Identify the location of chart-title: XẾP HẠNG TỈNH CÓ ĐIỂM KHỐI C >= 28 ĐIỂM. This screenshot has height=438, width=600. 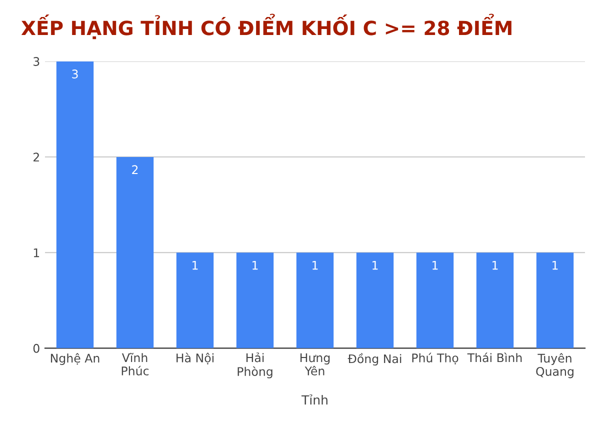
(266, 27).